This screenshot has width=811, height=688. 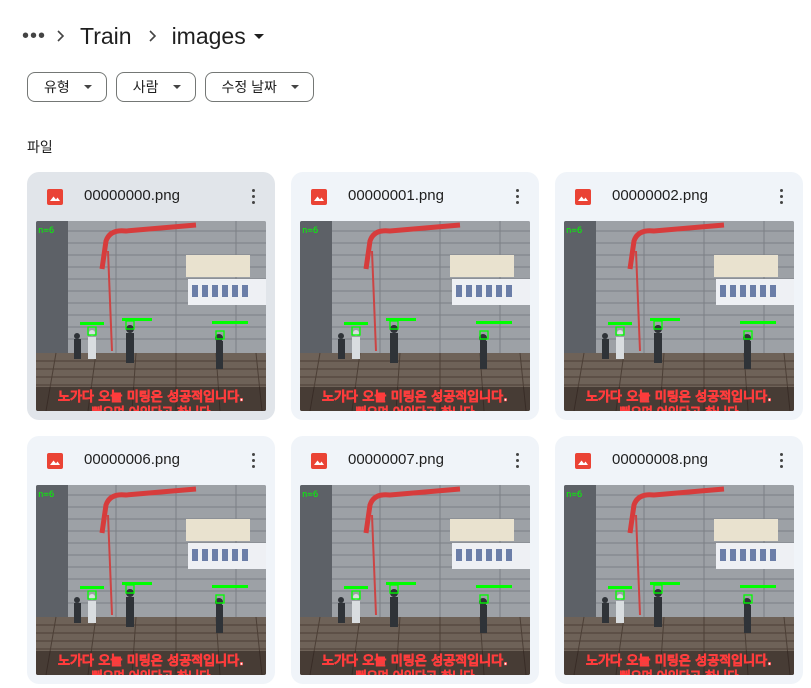 I want to click on file-card: 00000007.png, so click(x=415, y=560).